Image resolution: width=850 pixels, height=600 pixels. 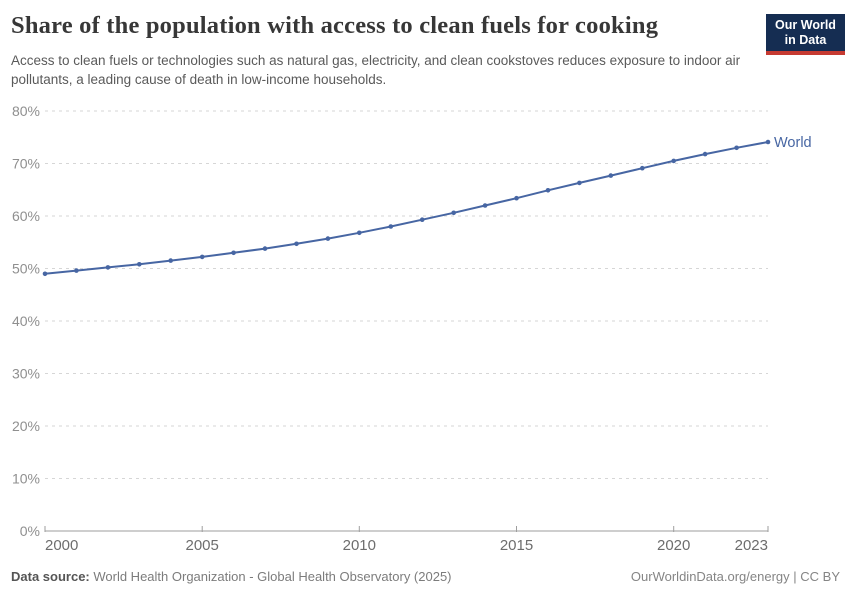 I want to click on logo-line2: in Data, so click(x=805, y=40).